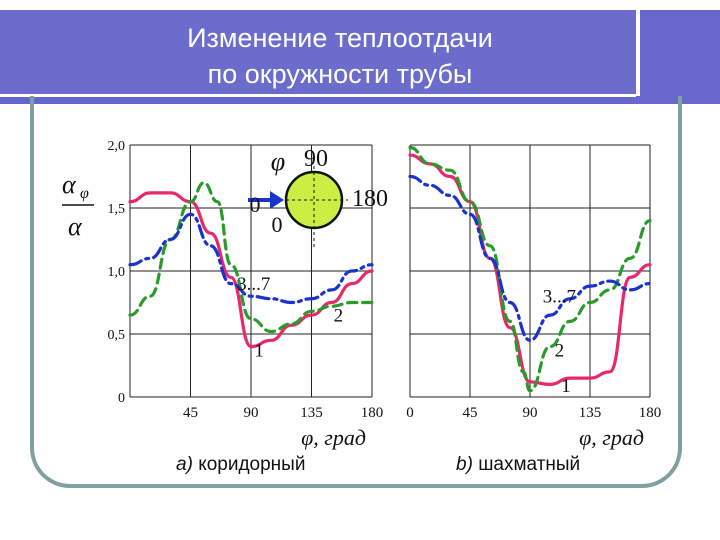  Describe the element at coordinates (277, 224) in the screenshot. I see `inset-angle-0-below: 0` at that location.